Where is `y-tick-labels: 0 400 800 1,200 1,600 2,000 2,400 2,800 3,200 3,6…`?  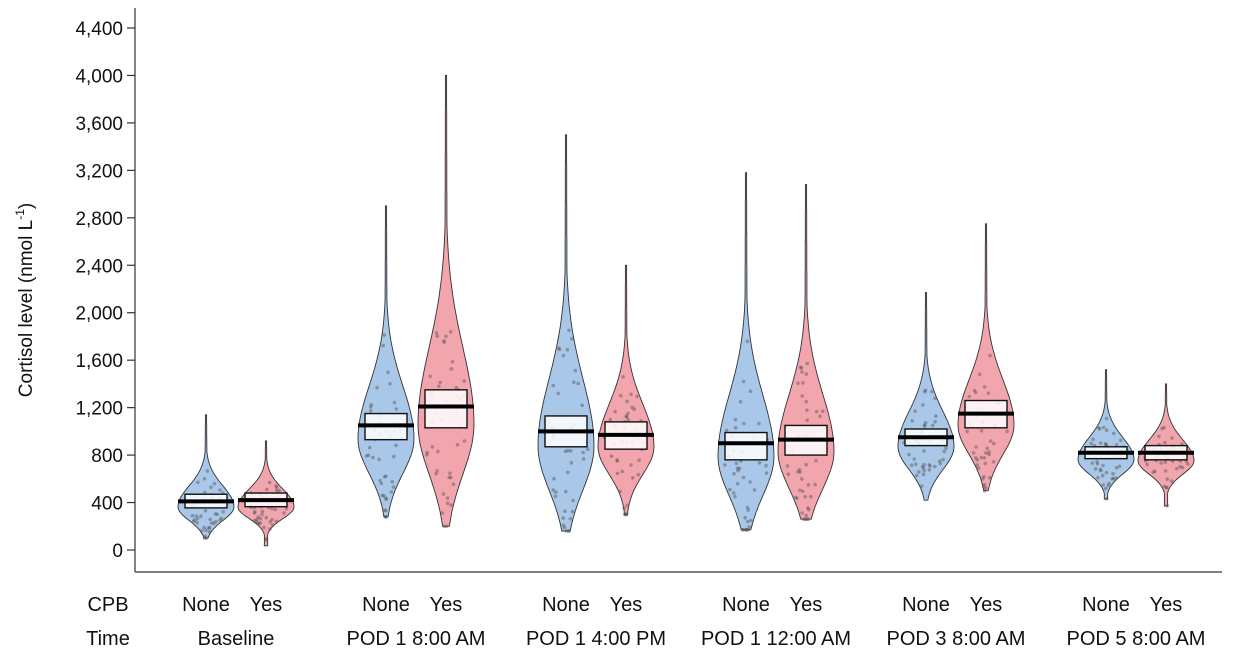 y-tick-labels: 0 400 800 1,200 1,600 2,000 2,400 2,800 3,200 3,6… is located at coordinates (99, 290).